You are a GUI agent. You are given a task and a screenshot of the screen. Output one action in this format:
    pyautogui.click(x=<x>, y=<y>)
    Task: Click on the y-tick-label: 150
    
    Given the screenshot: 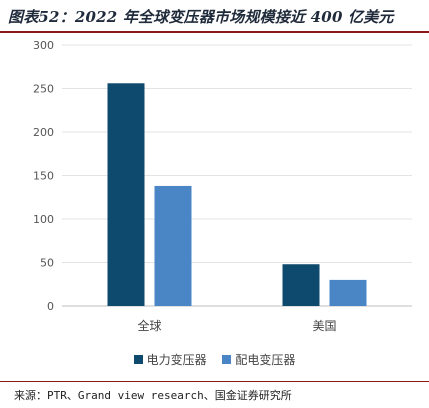 What is the action you would take?
    pyautogui.click(x=43, y=176)
    